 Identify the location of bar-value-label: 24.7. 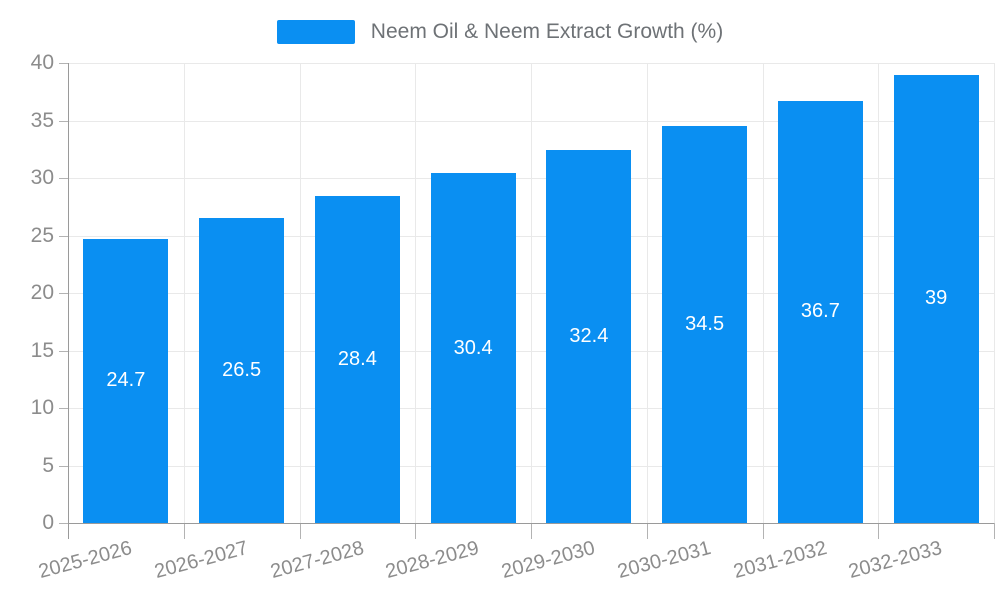
(126, 380).